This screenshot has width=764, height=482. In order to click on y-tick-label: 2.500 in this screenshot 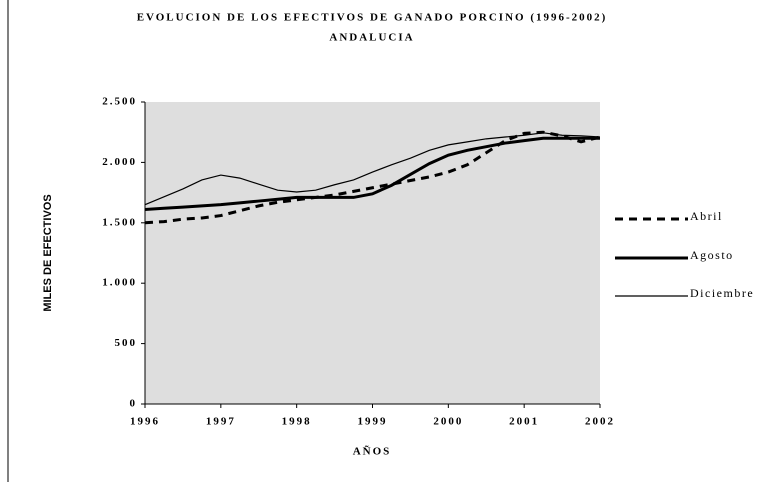, I will do `click(119, 102)`.